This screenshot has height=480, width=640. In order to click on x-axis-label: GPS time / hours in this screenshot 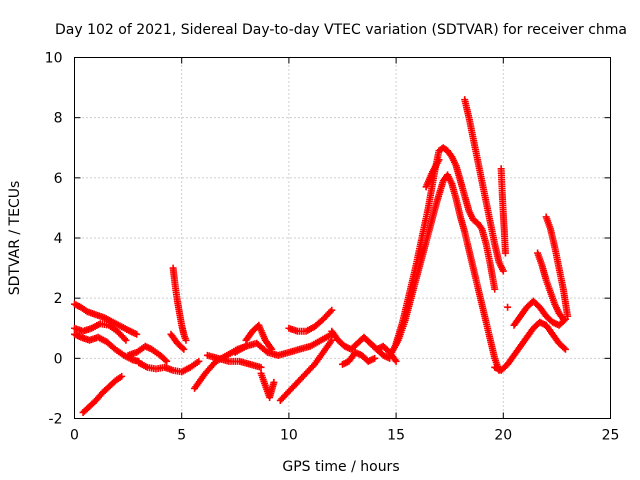, I will do `click(340, 467)`.